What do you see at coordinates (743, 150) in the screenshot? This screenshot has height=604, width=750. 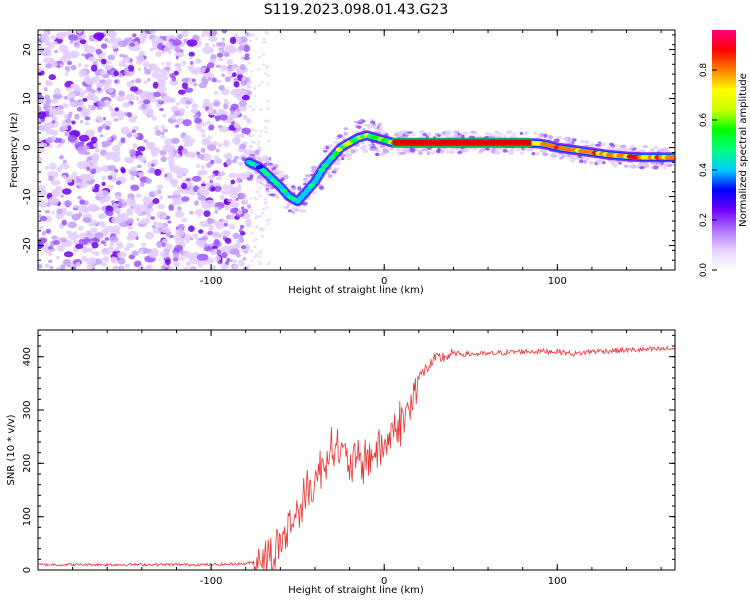 I see `colorbar-label: Normalized spectral amplitude` at bounding box center [743, 150].